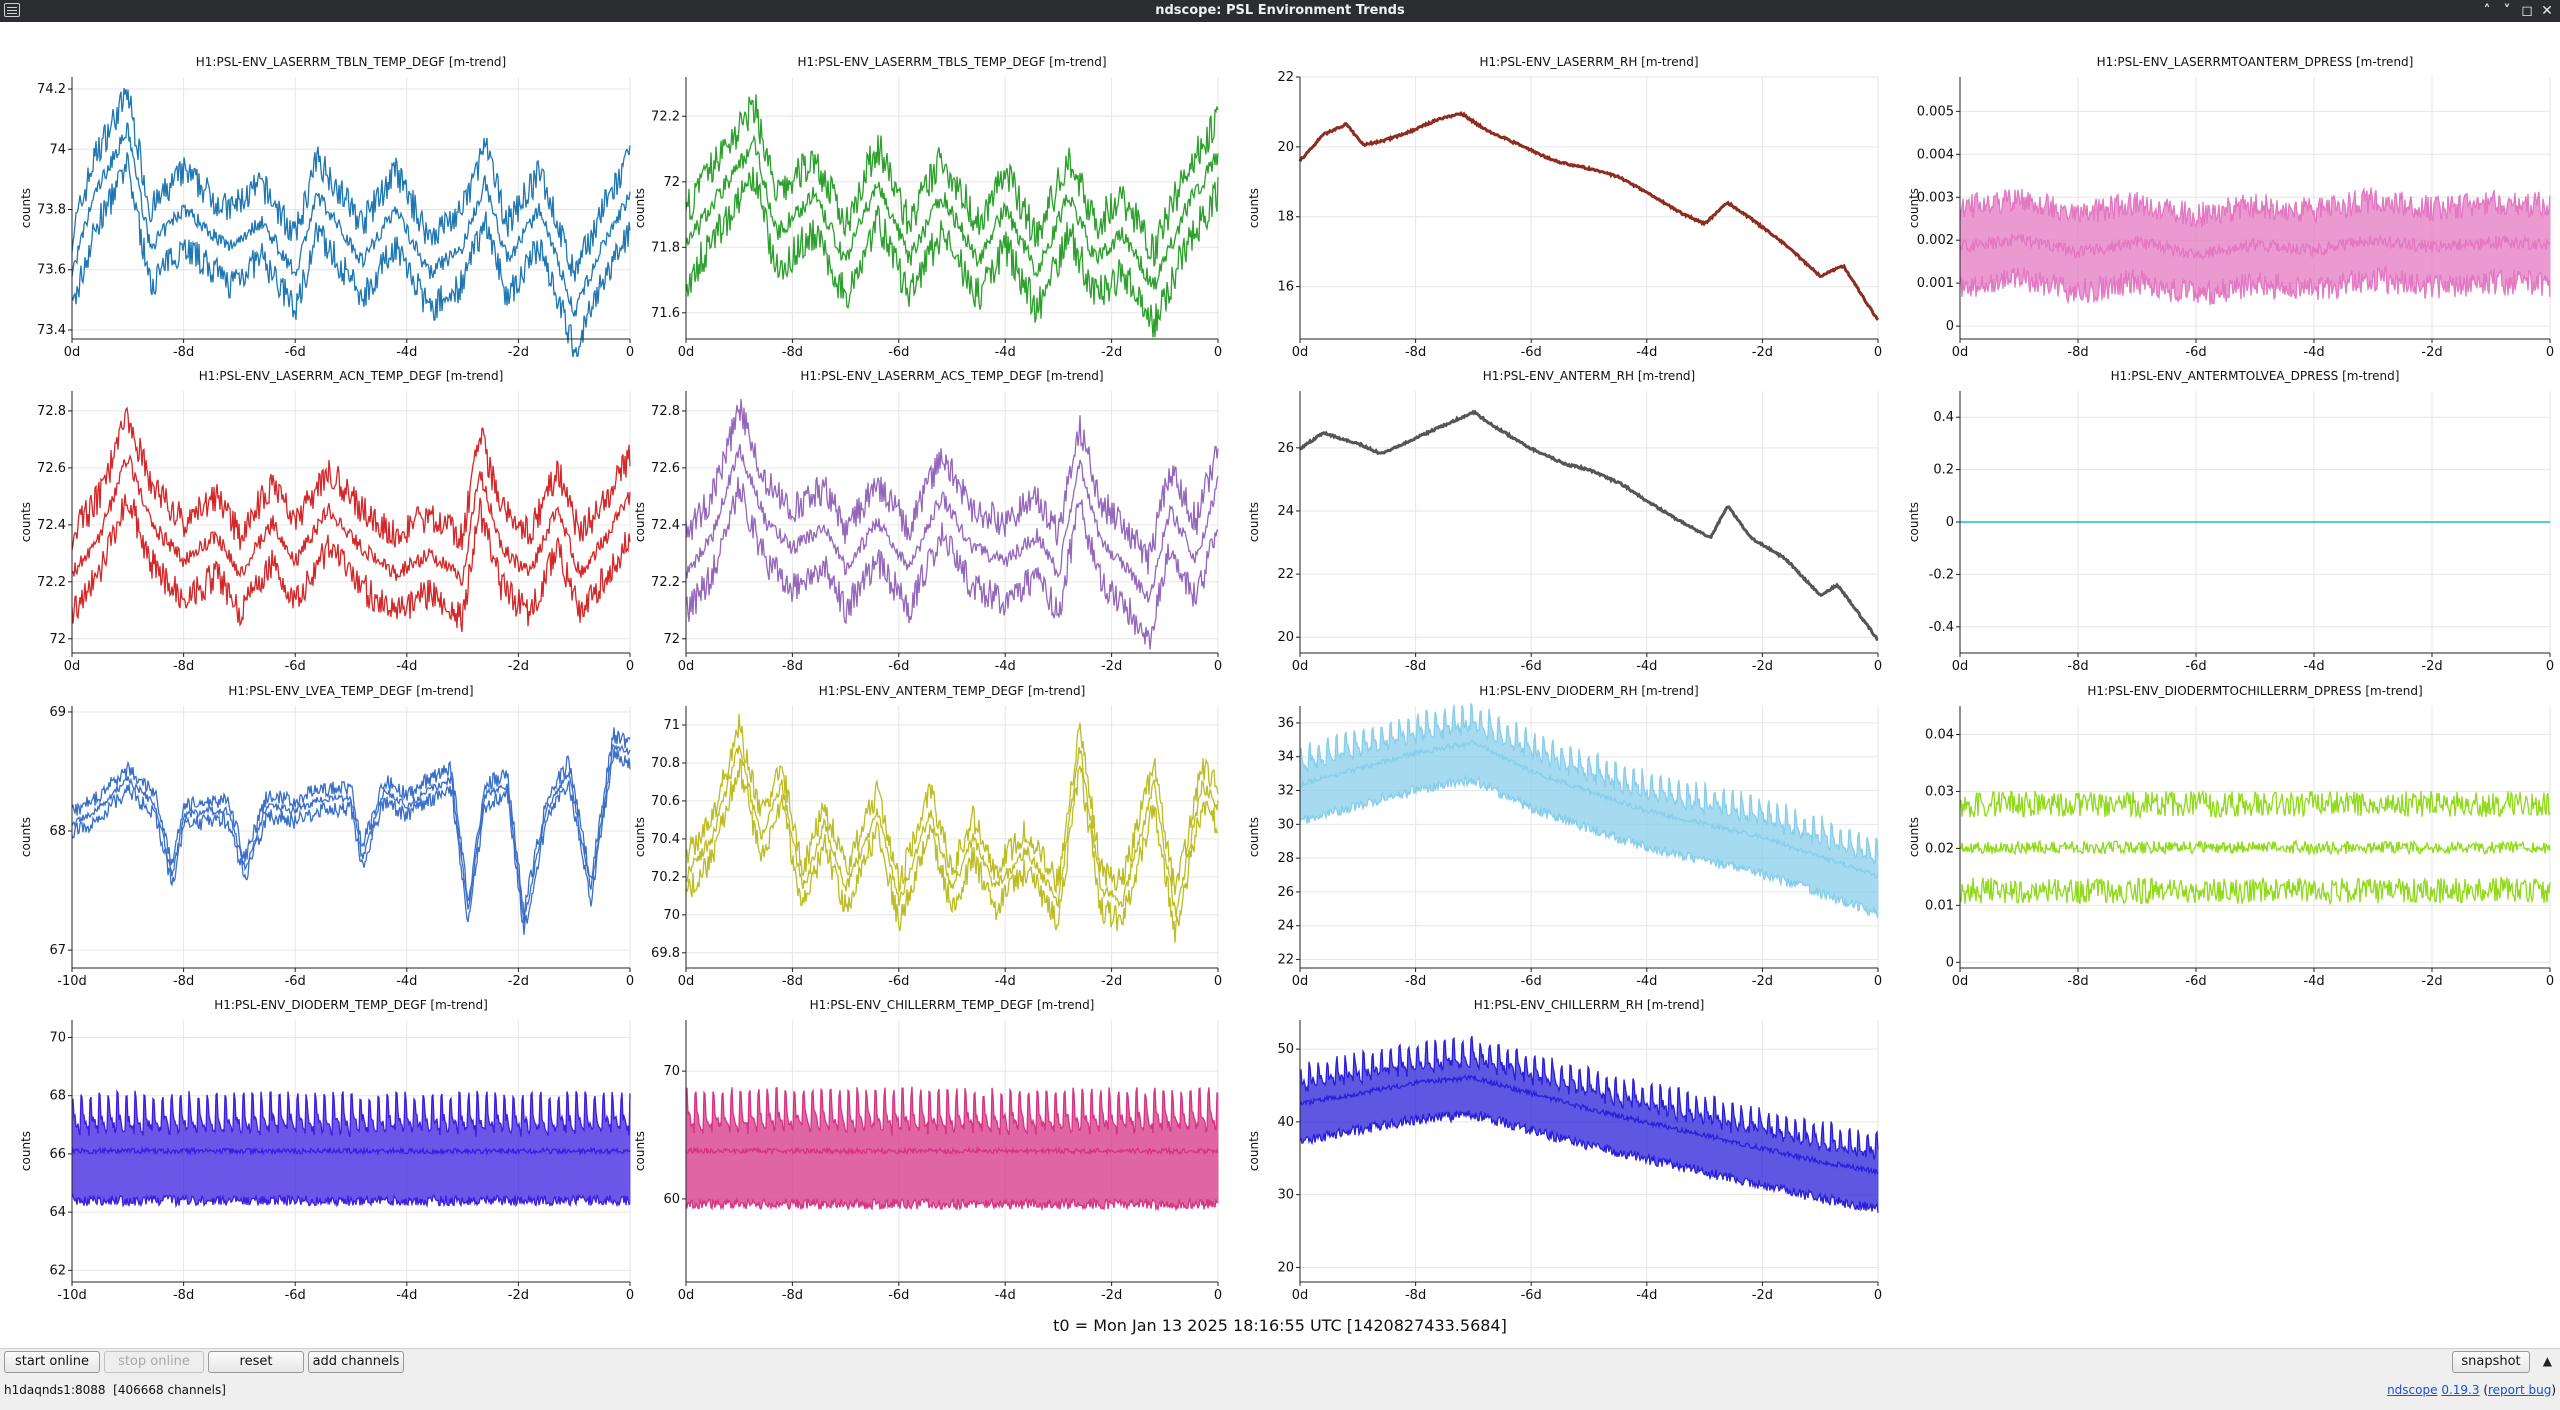  Describe the element at coordinates (52, 1362) in the screenshot. I see `start-online-button: start online` at that location.